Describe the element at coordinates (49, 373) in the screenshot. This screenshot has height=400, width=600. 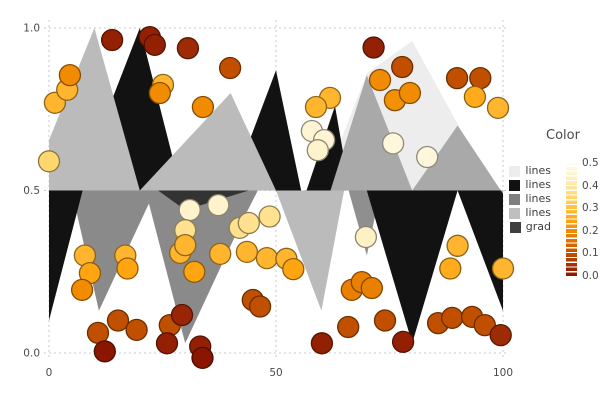
I see `x-tick-label: 0` at that location.